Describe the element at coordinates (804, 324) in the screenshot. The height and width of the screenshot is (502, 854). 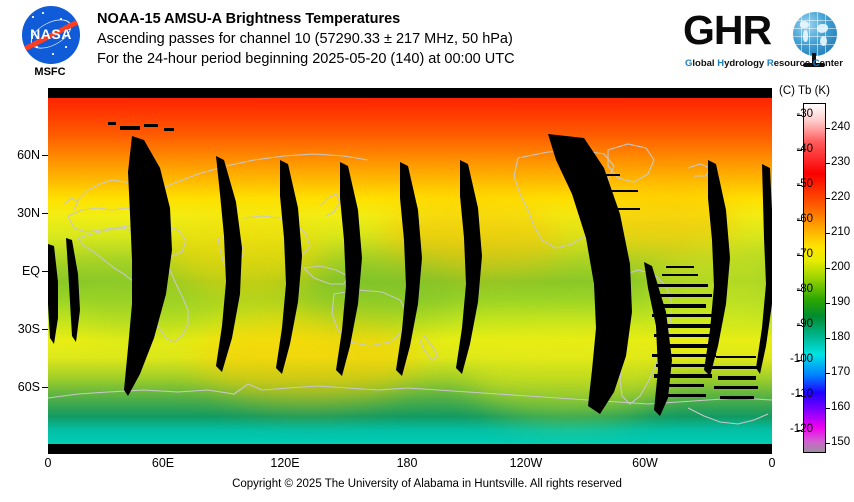
I see `cb-label-c-6: -90` at that location.